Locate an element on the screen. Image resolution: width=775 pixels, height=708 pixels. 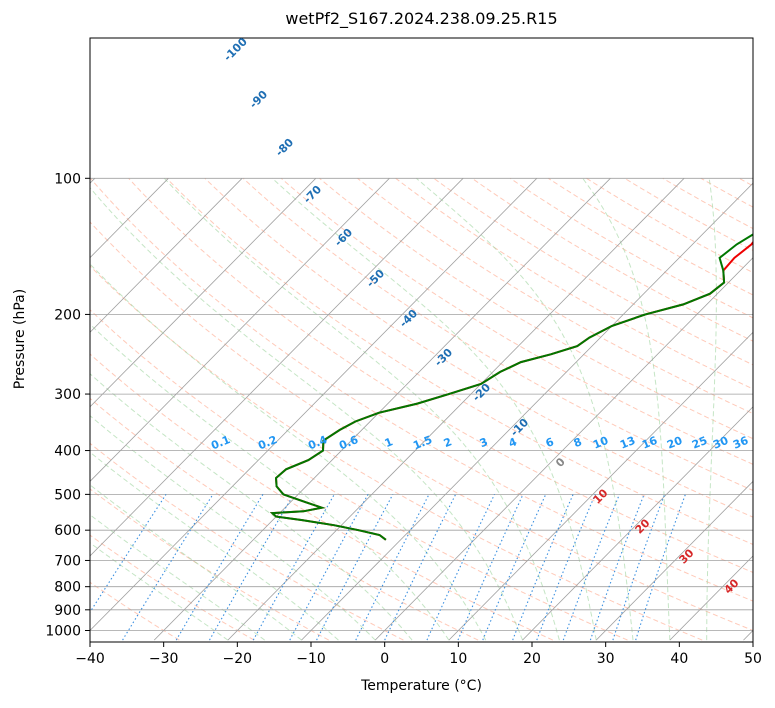
y-tick-label: 400 is located at coordinates (67, 452).